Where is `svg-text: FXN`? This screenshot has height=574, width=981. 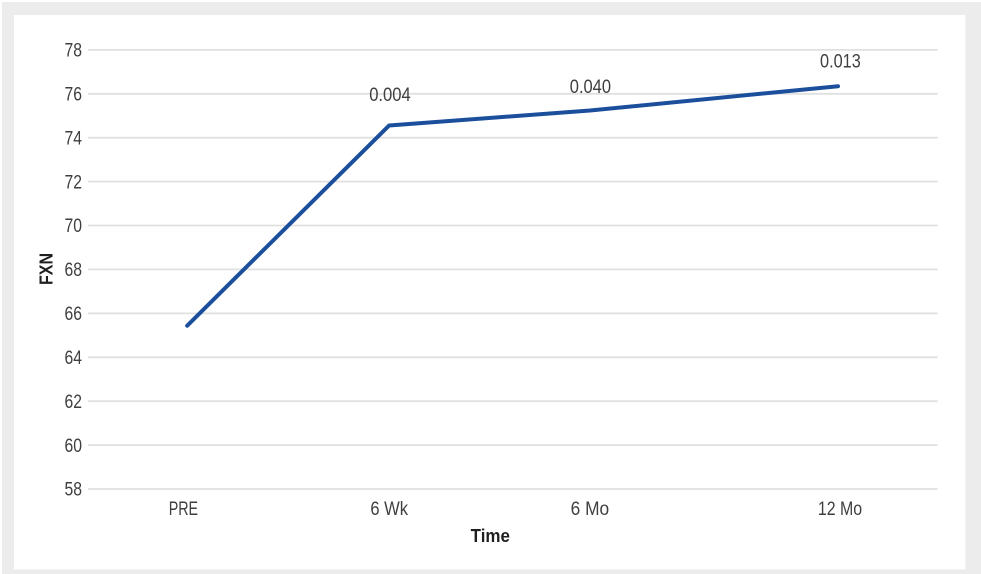 svg-text: FXN is located at coordinates (46, 269).